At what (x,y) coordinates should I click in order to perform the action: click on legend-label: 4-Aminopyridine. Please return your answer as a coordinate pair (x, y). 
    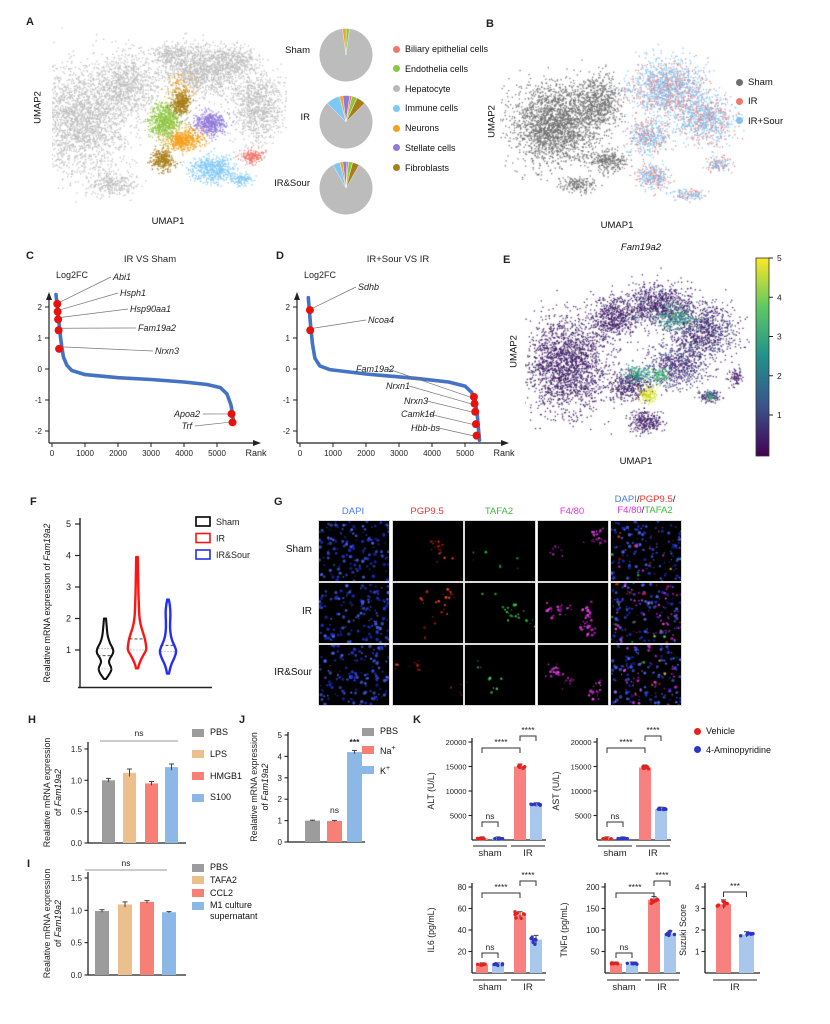
    Looking at the image, I should click on (739, 749).